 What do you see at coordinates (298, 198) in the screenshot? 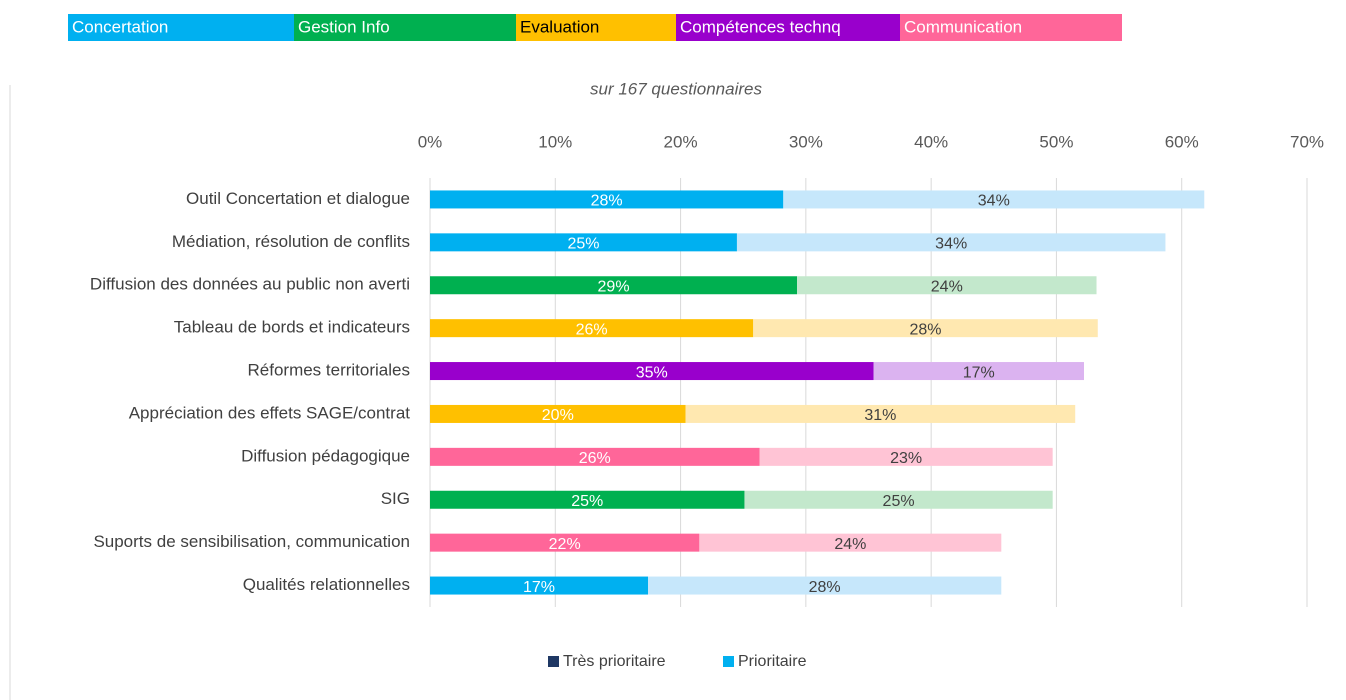
I see `y-tick-label: Outil Concertation et dialogue` at bounding box center [298, 198].